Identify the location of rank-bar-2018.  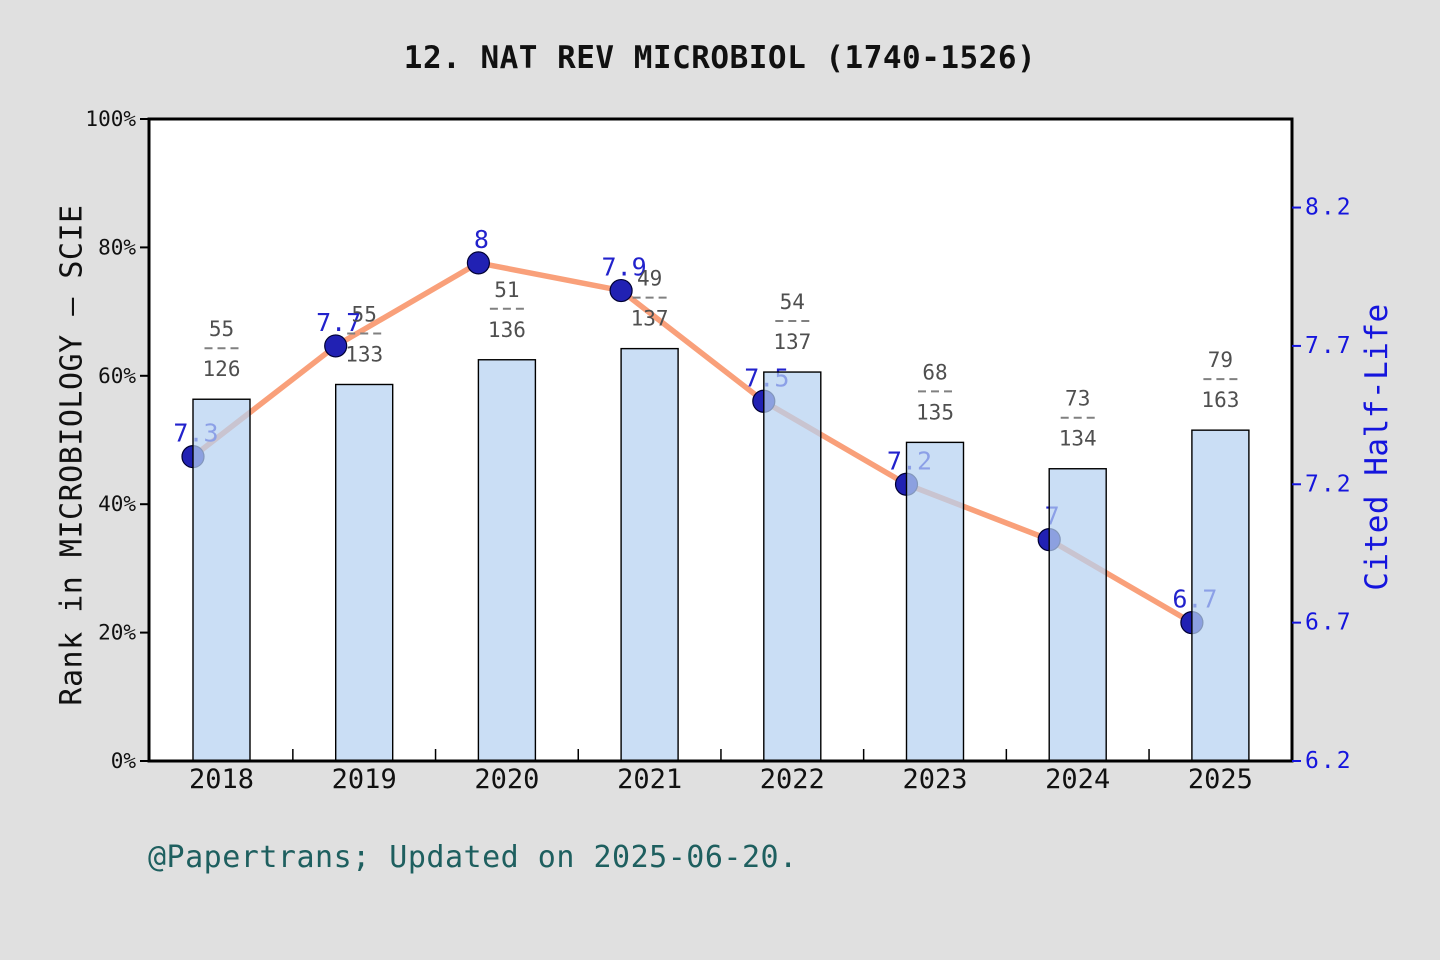
(221, 580).